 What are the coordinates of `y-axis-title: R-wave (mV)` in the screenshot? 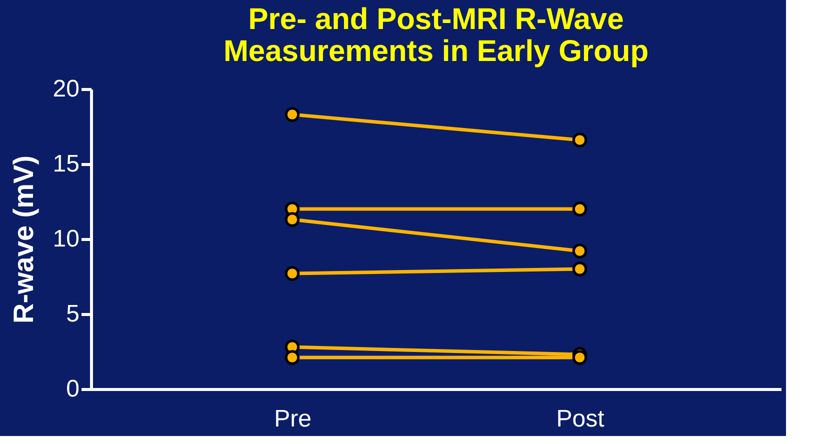 It's located at (23, 239).